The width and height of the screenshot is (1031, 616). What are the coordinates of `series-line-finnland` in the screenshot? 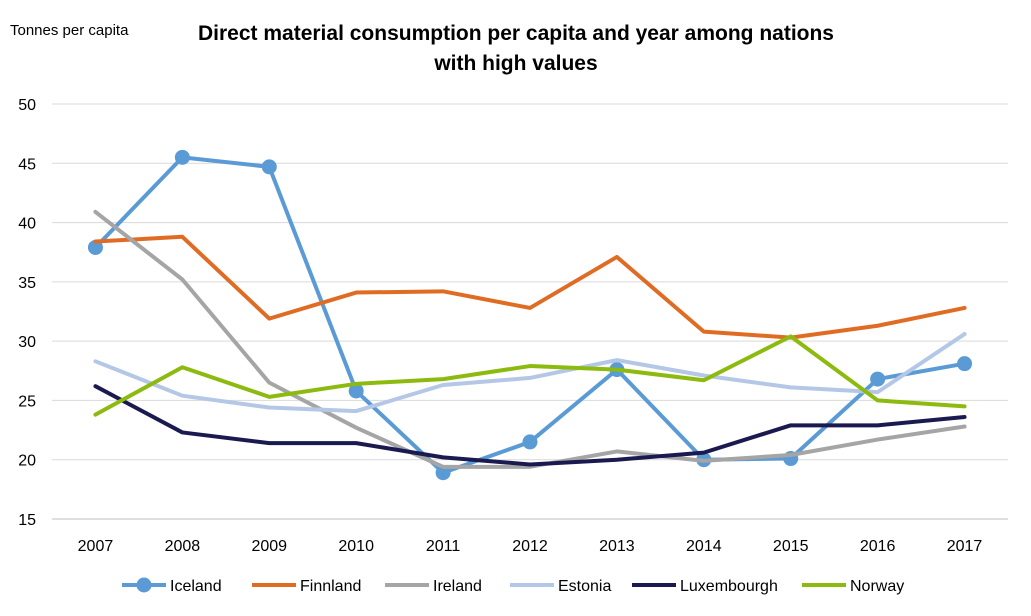 It's located at (530, 287).